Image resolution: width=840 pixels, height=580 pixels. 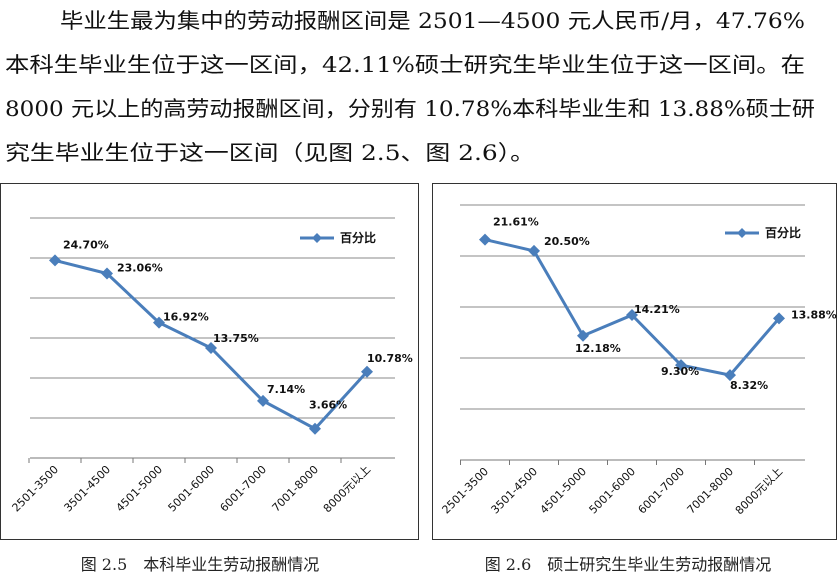 What do you see at coordinates (390, 358) in the screenshot?
I see `data-label: 10.78%` at bounding box center [390, 358].